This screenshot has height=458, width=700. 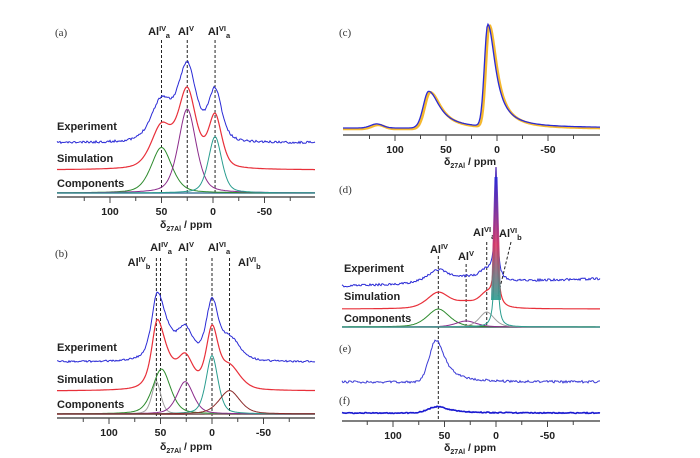 I want to click on panel-label-b: (b), so click(x=61, y=254).